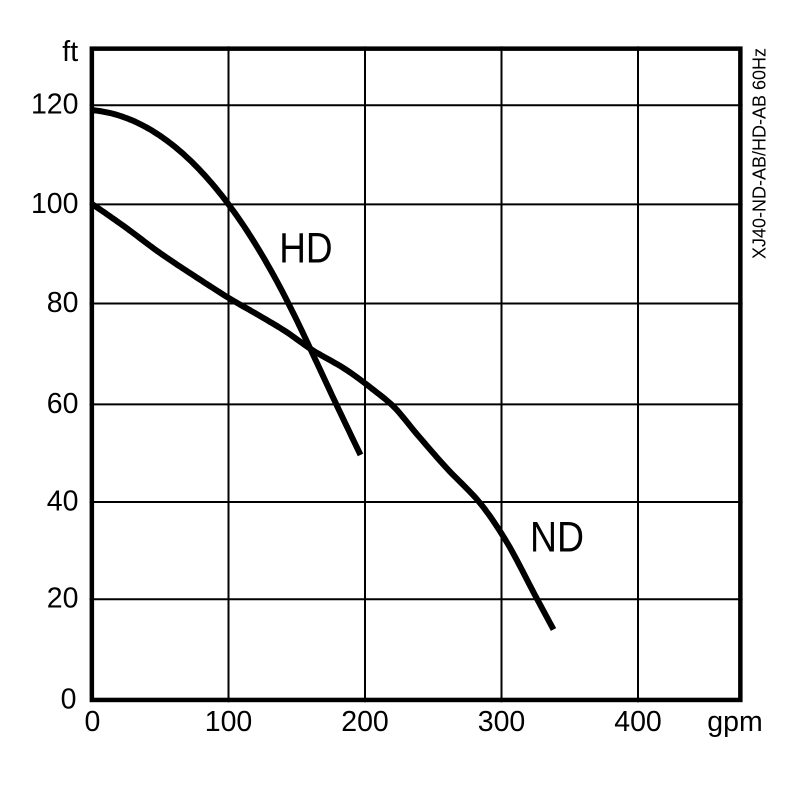  I want to click on svg-text: 60, so click(63, 404).